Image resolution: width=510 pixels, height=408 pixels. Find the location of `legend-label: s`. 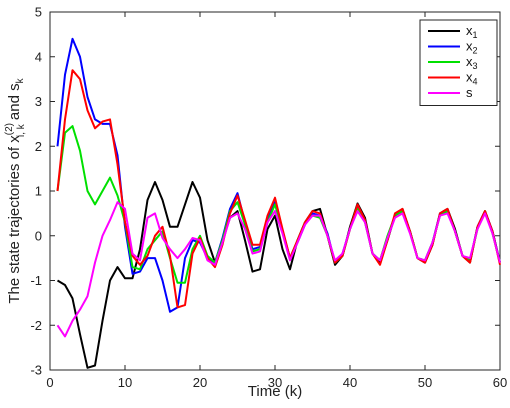

legend-label: s is located at coordinates (469, 92).